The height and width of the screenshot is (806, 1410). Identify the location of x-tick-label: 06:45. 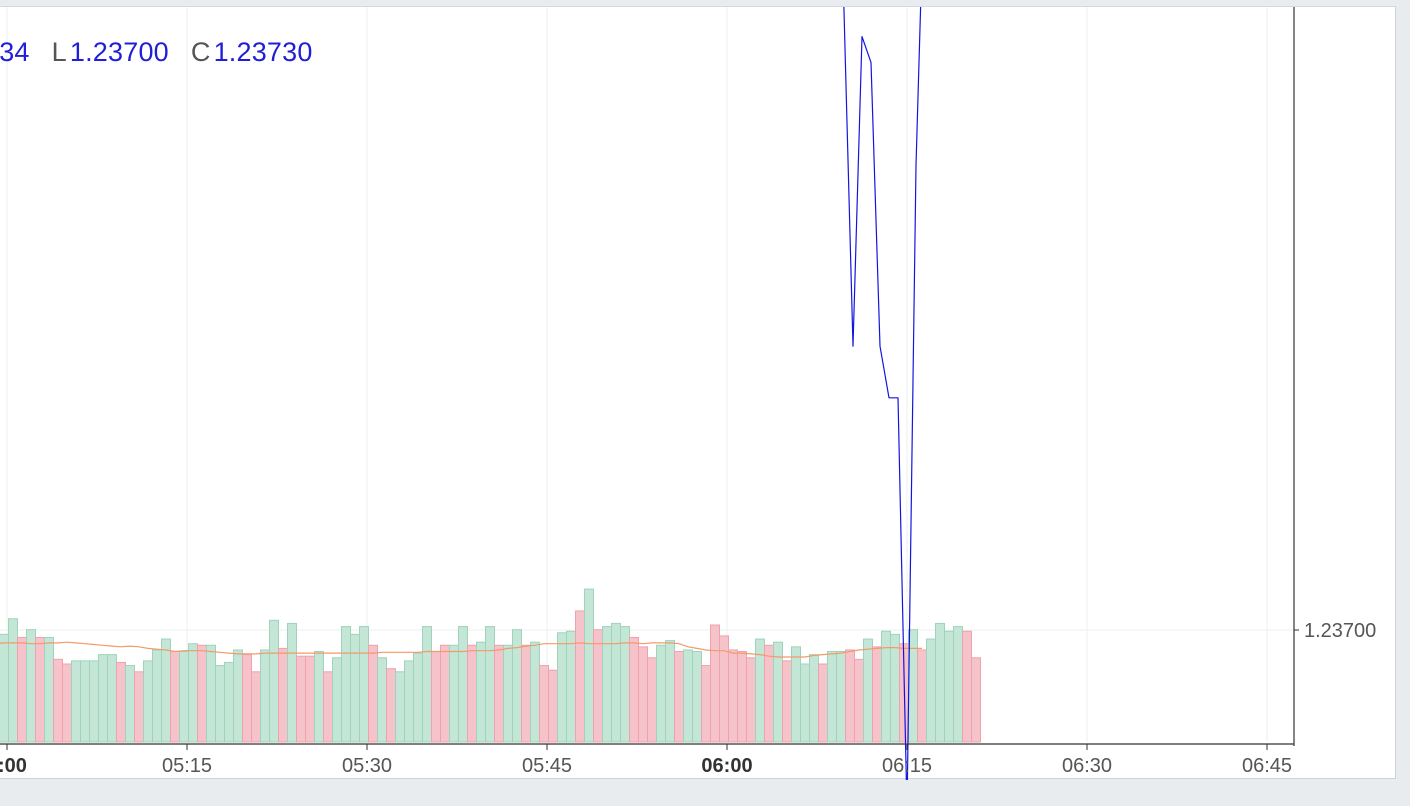
(1267, 766).